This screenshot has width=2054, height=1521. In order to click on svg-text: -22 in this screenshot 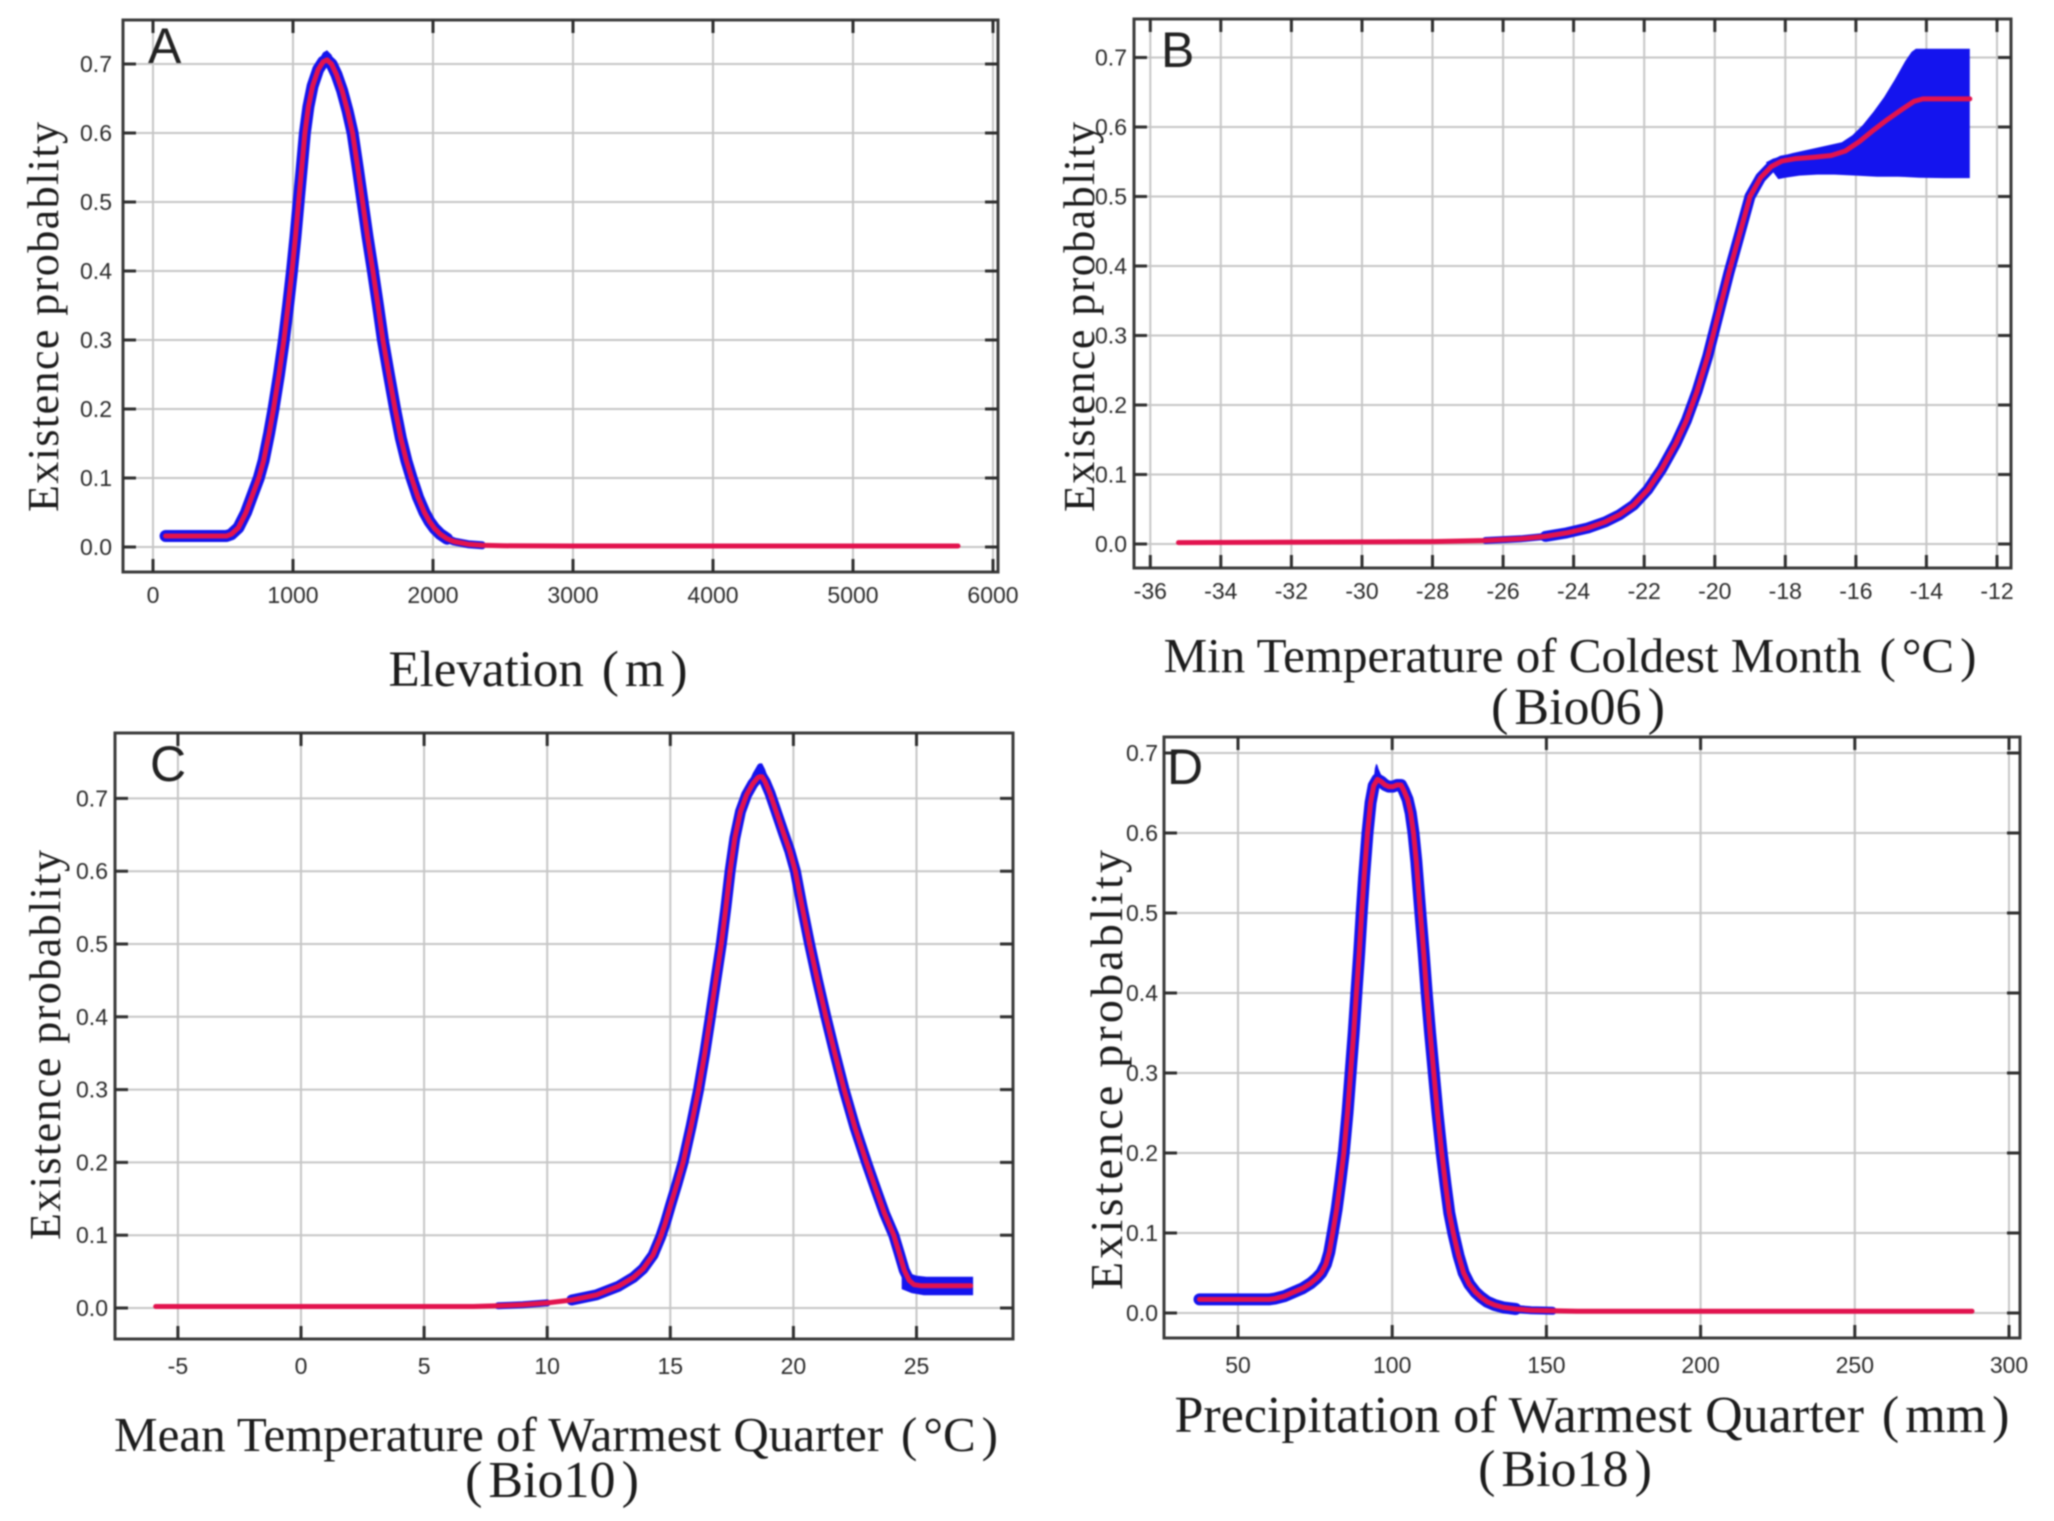, I will do `click(1644, 591)`.